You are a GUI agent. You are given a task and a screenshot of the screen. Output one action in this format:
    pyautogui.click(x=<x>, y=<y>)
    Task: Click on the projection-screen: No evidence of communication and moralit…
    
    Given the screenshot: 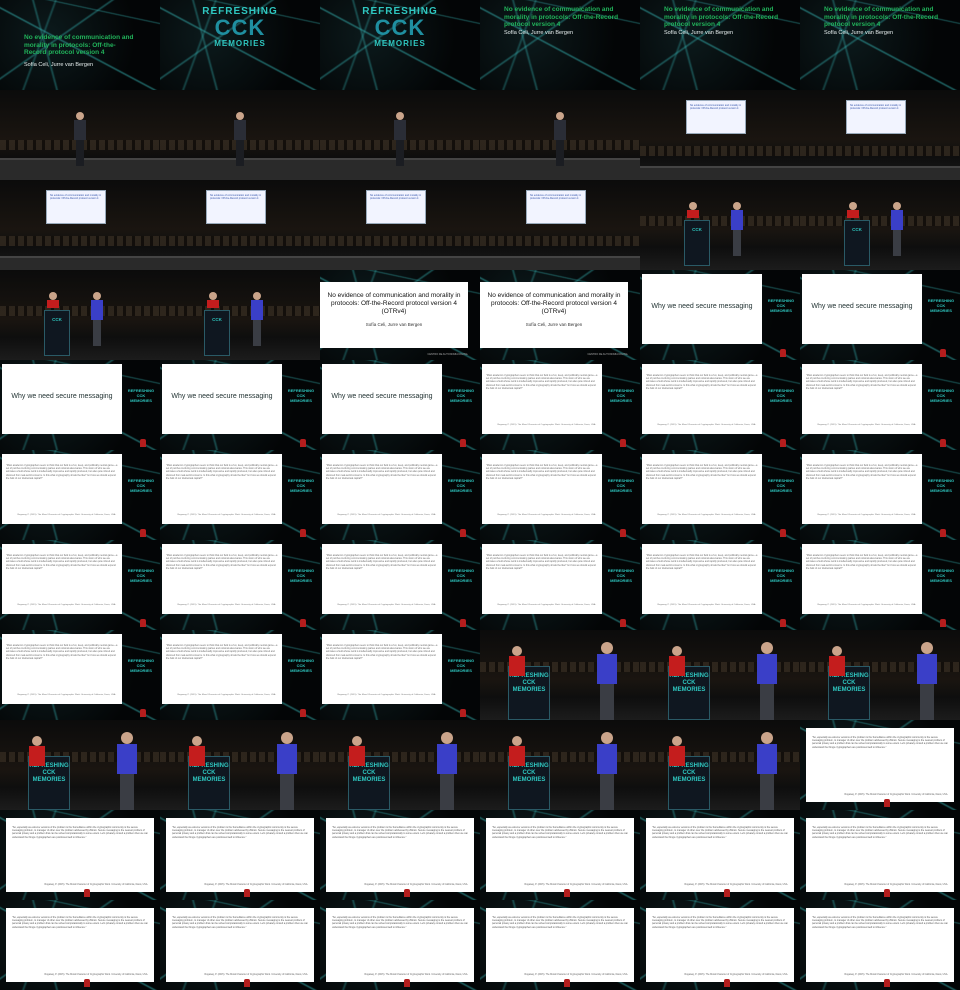 What is the action you would take?
    pyautogui.click(x=716, y=117)
    